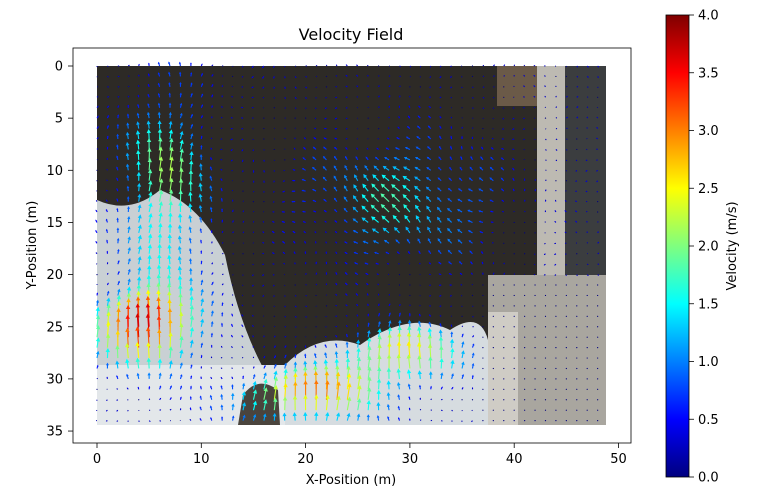  Describe the element at coordinates (677, 246) in the screenshot. I see `colorbar-gradient` at that location.